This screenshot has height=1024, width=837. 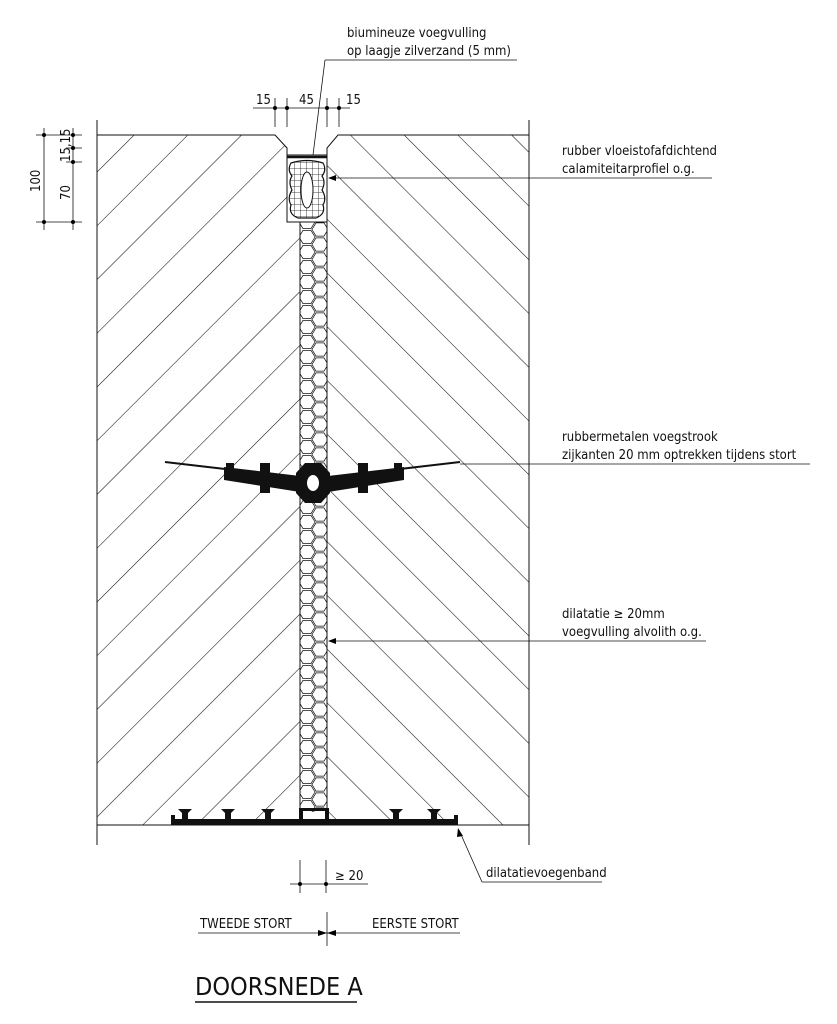 I want to click on label-filler-1: dilatatie ≥ 20mm, so click(x=613, y=614).